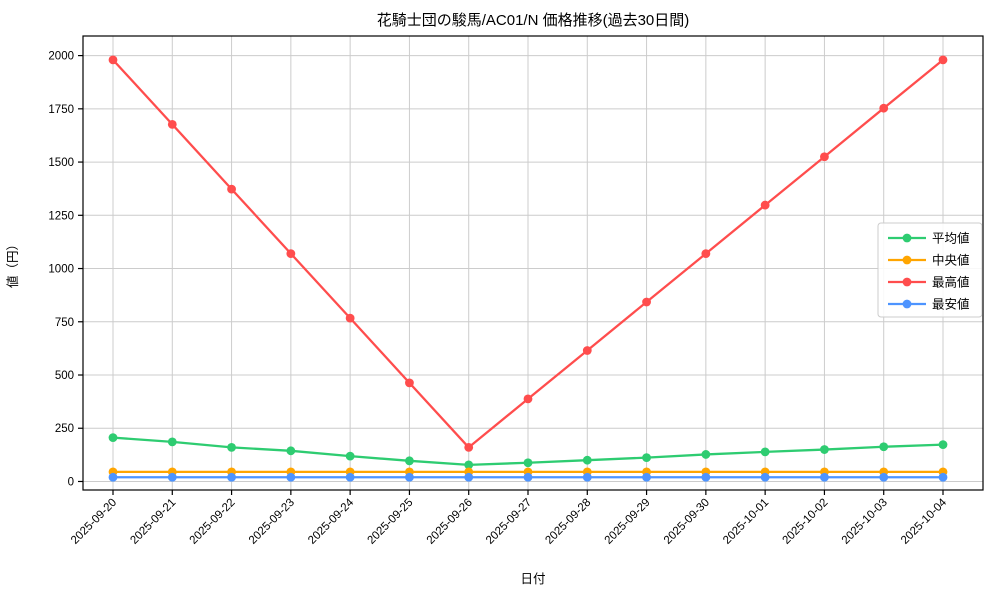 The width and height of the screenshot is (1000, 605). I want to click on legend-marker-lowest-price, so click(907, 304).